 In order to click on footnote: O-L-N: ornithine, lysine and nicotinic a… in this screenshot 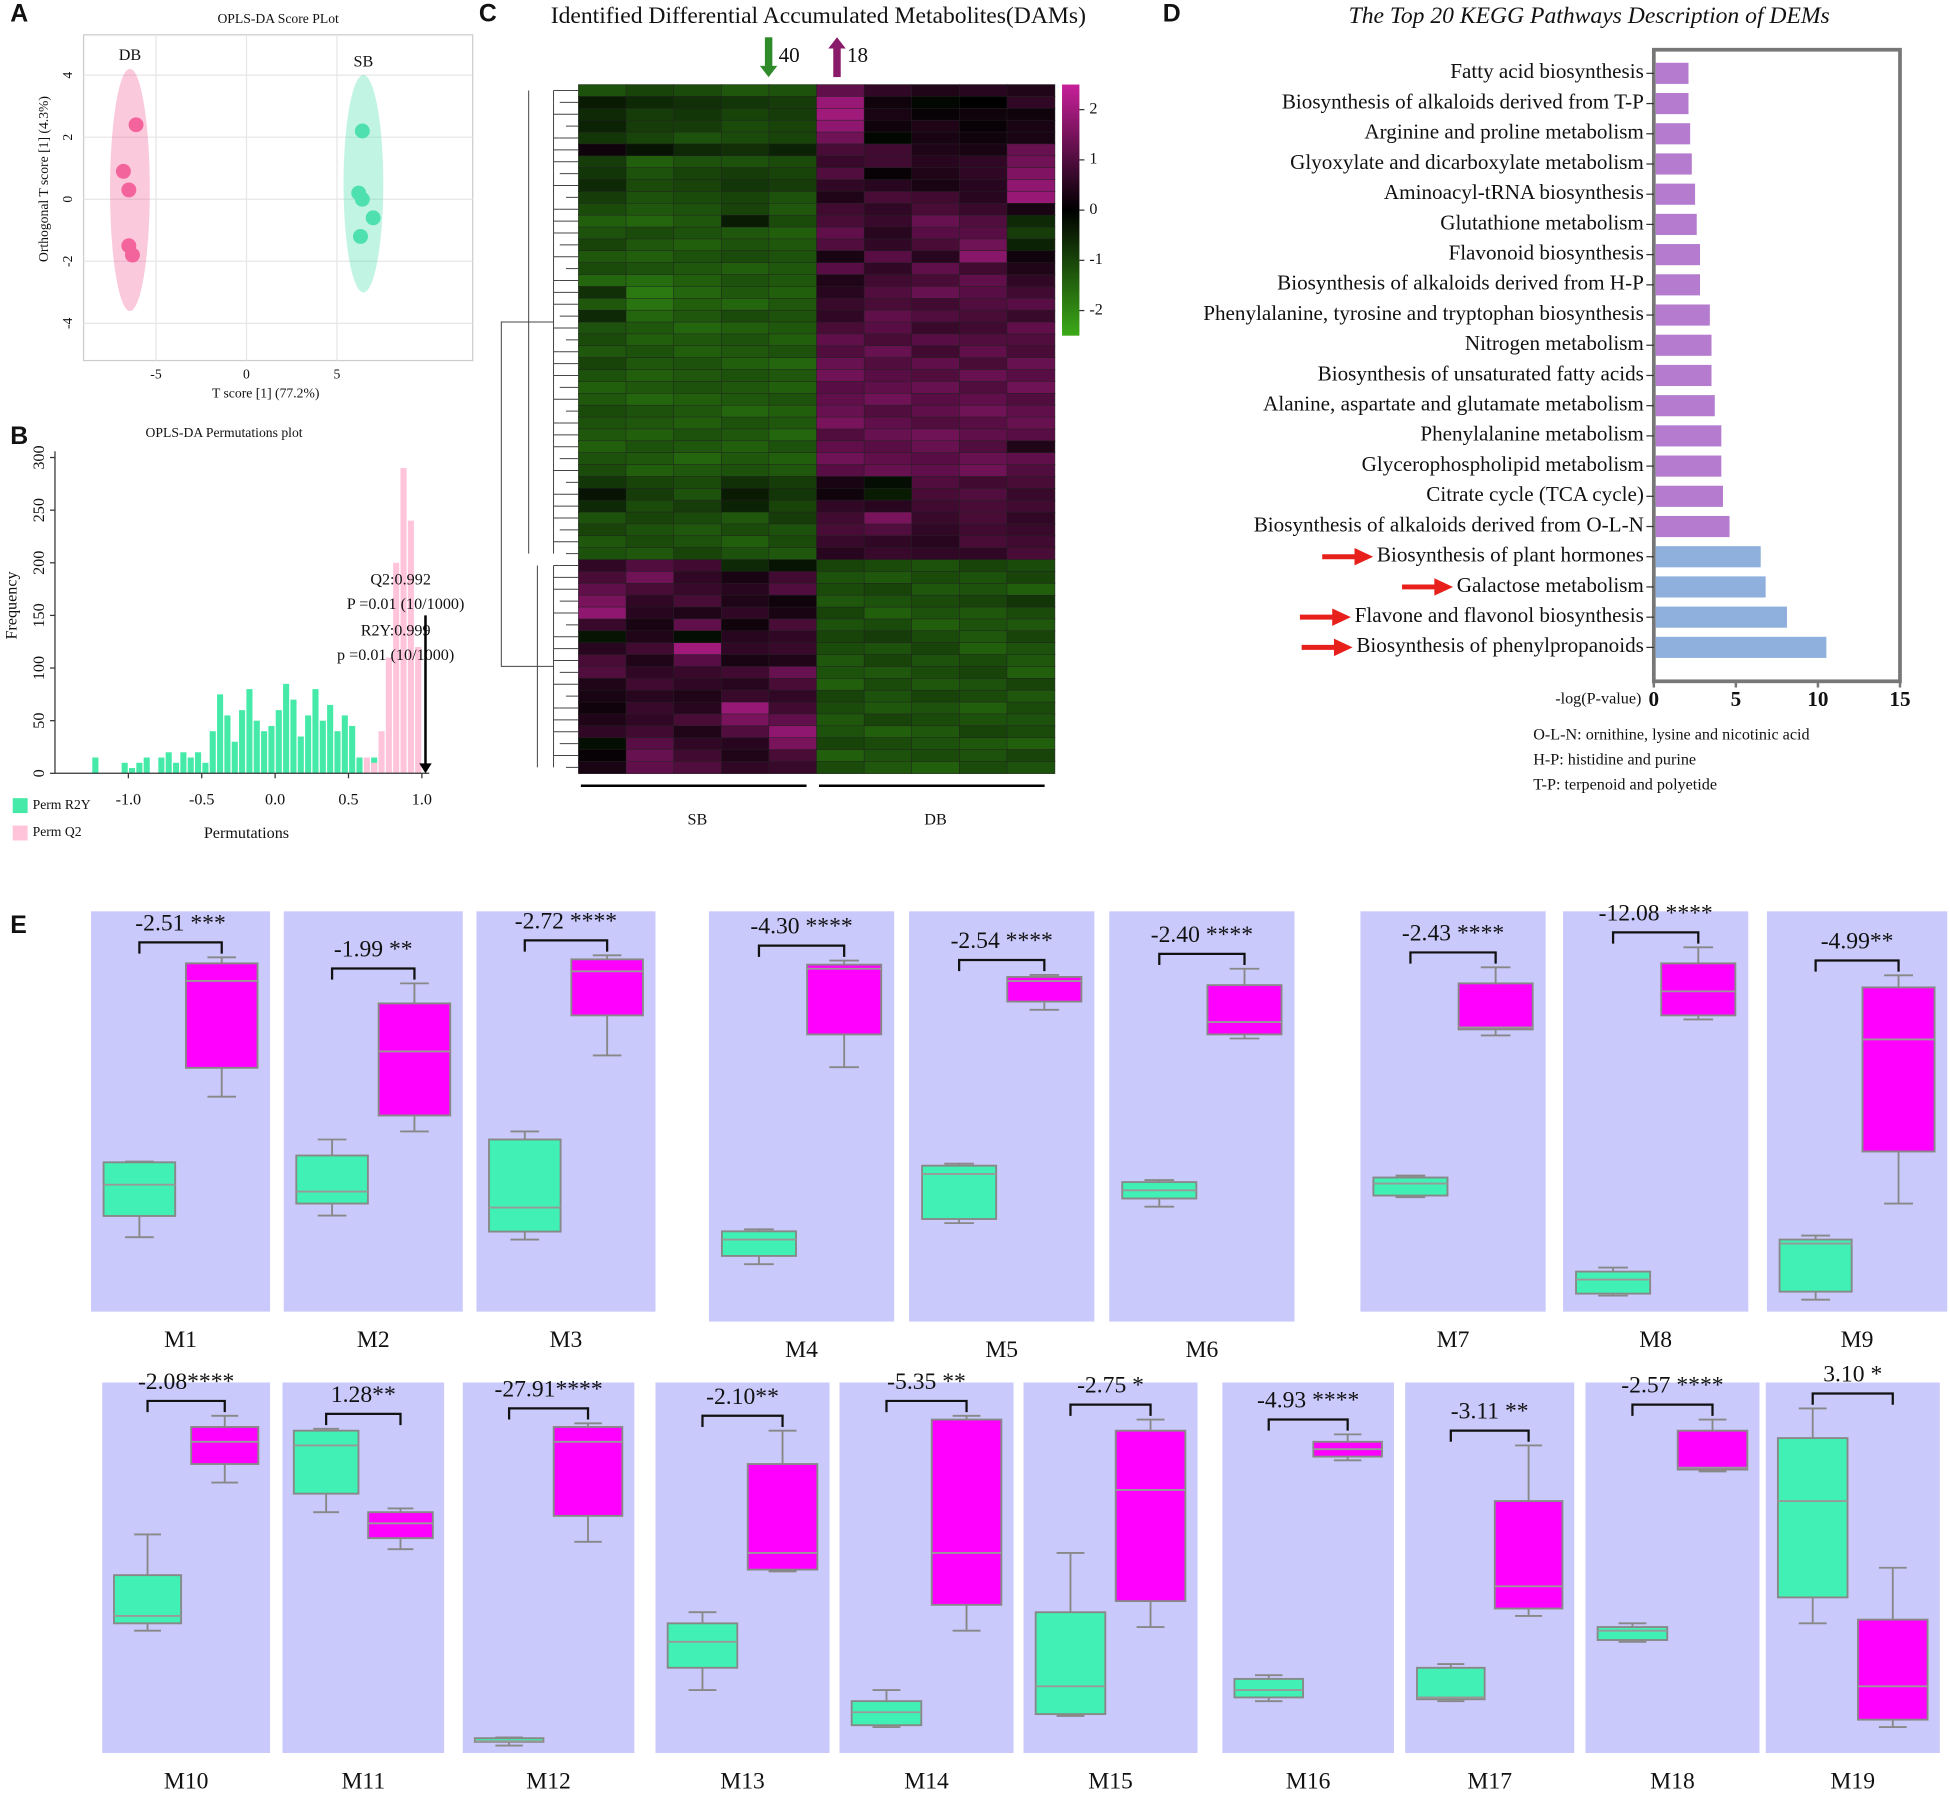, I will do `click(1671, 735)`.